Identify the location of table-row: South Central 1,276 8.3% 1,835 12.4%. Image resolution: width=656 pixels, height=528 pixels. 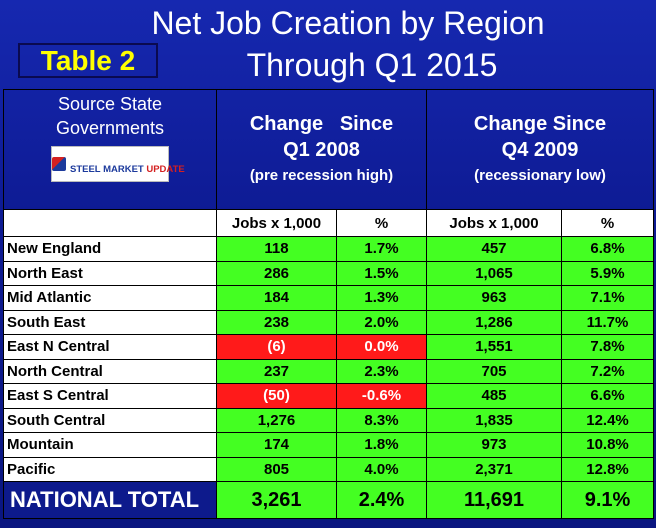
(329, 420).